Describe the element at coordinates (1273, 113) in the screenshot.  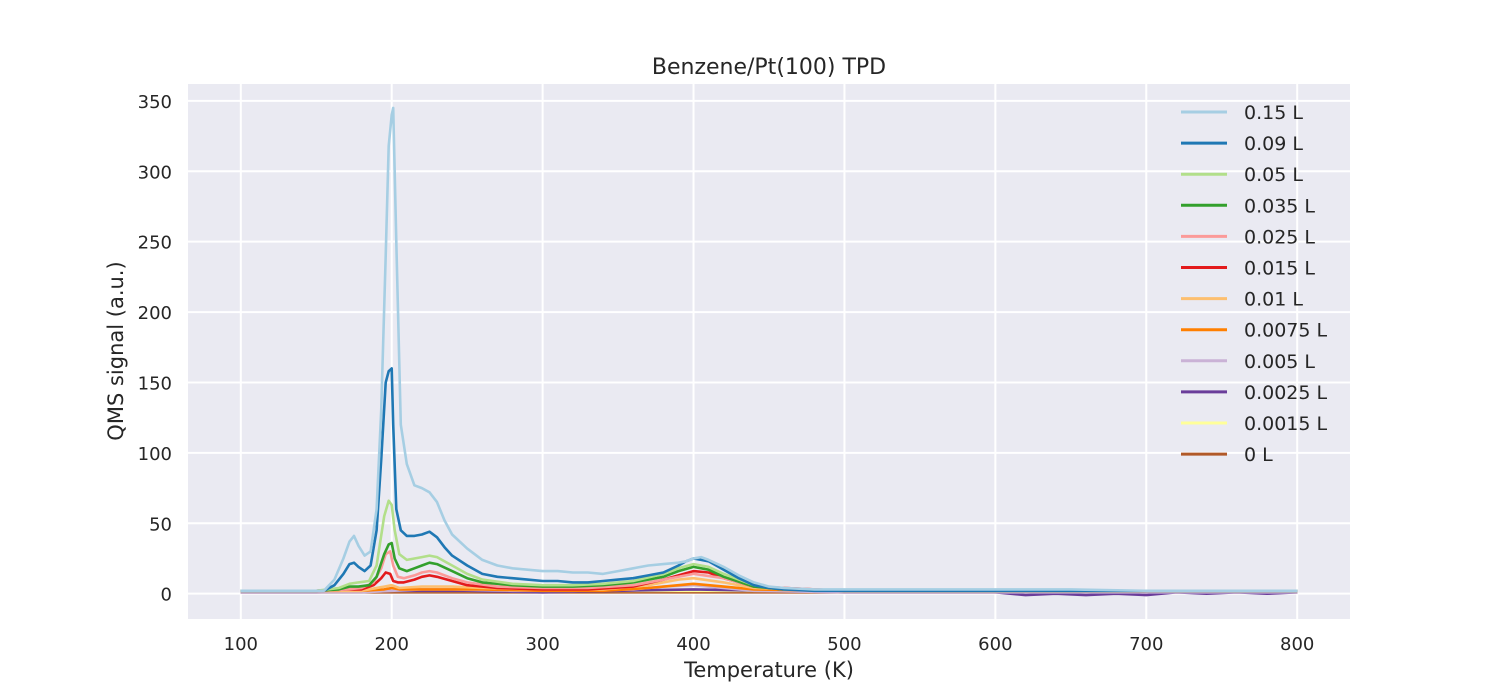
I see `legend-entry: 0.15 L` at that location.